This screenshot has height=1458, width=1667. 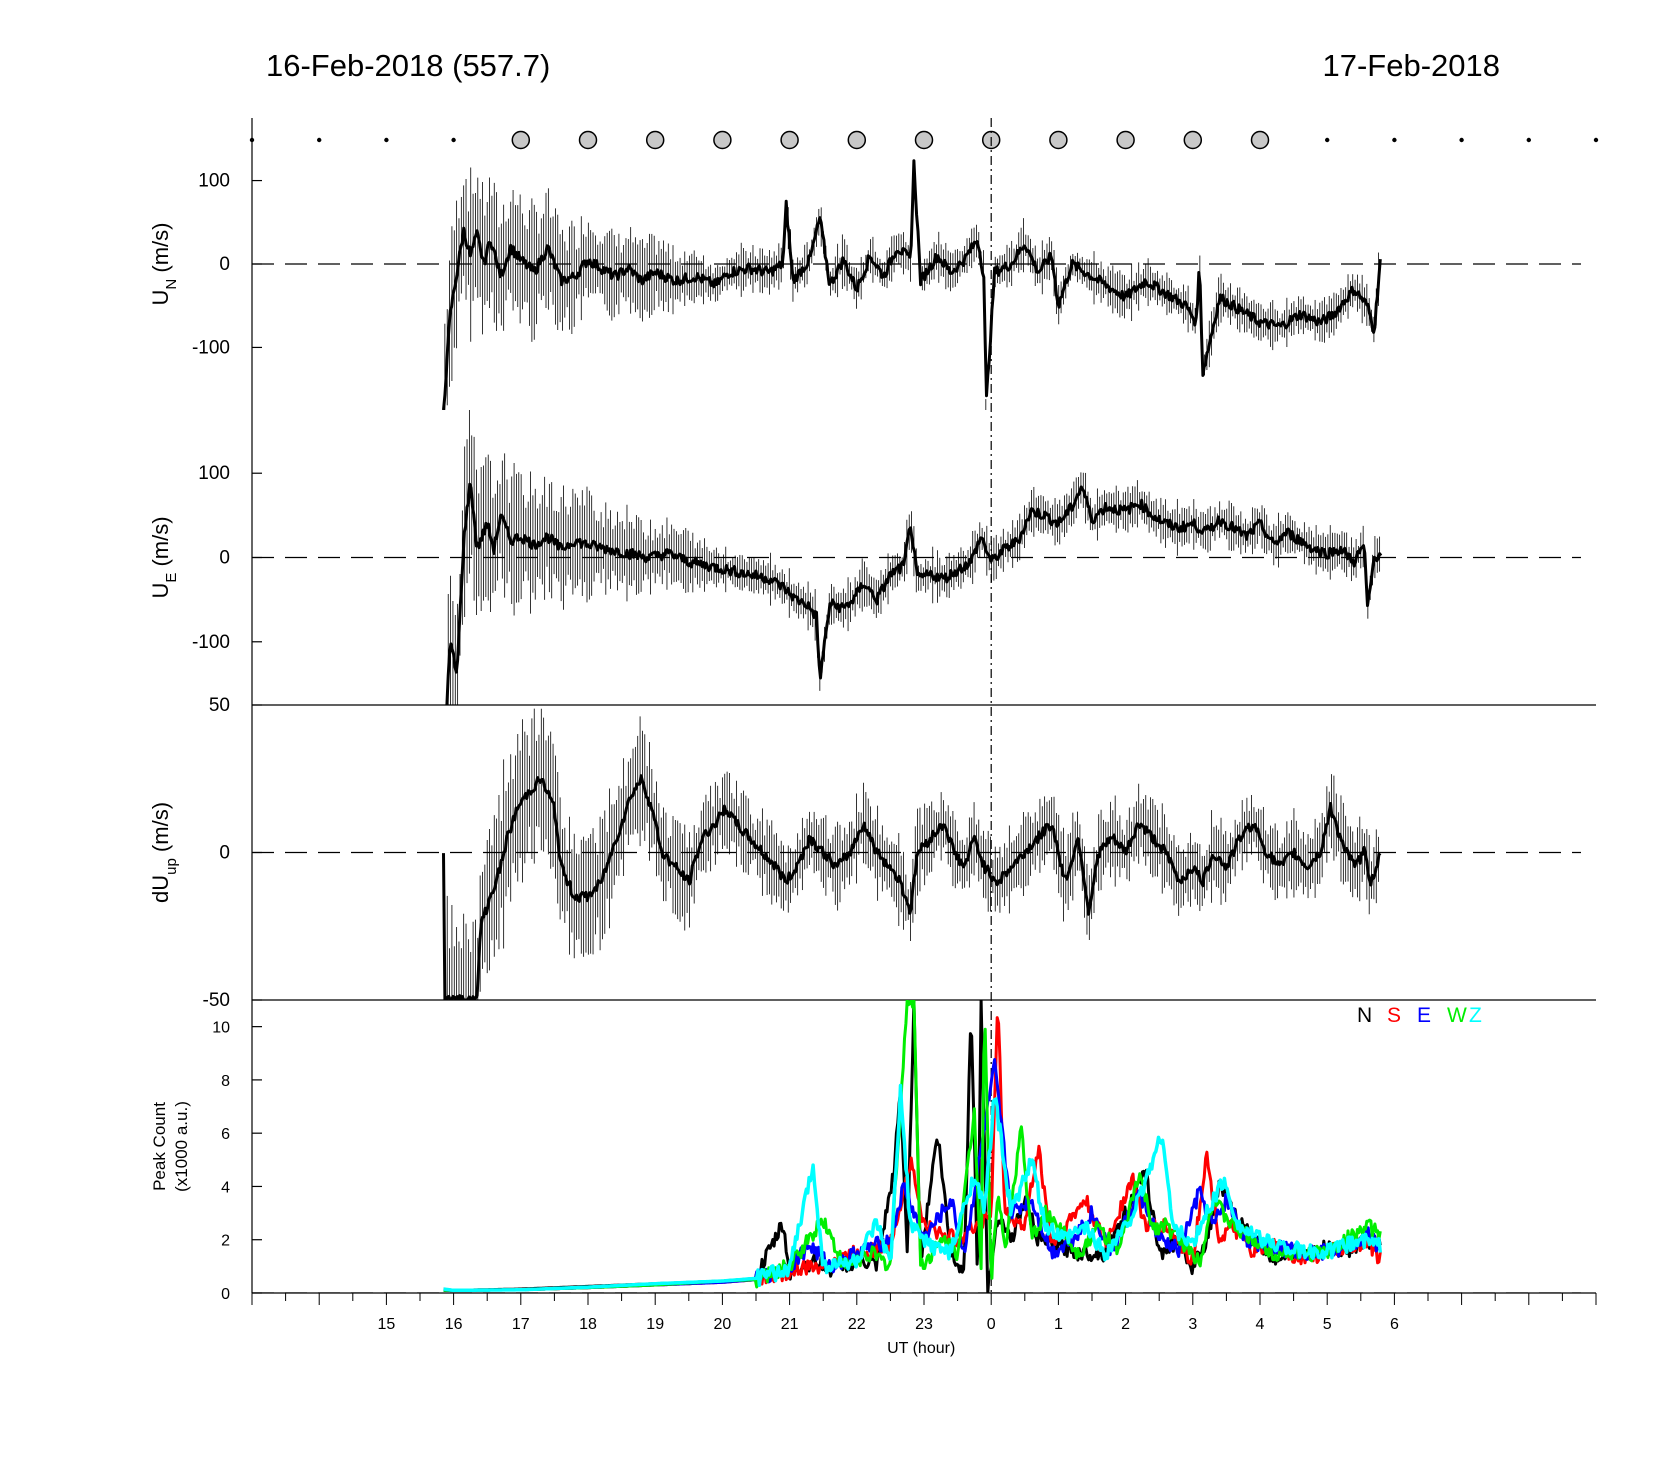 What do you see at coordinates (225, 1081) in the screenshot?
I see `y-tick-label: 8` at bounding box center [225, 1081].